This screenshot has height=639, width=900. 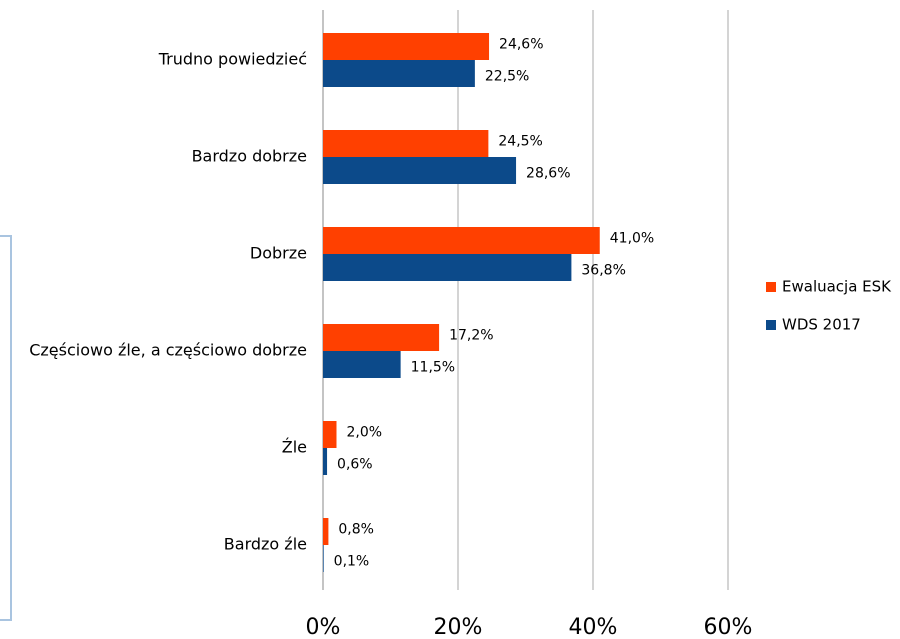 I want to click on category-label: Częściowo źle, a częściowo dobrze, so click(x=168, y=350).